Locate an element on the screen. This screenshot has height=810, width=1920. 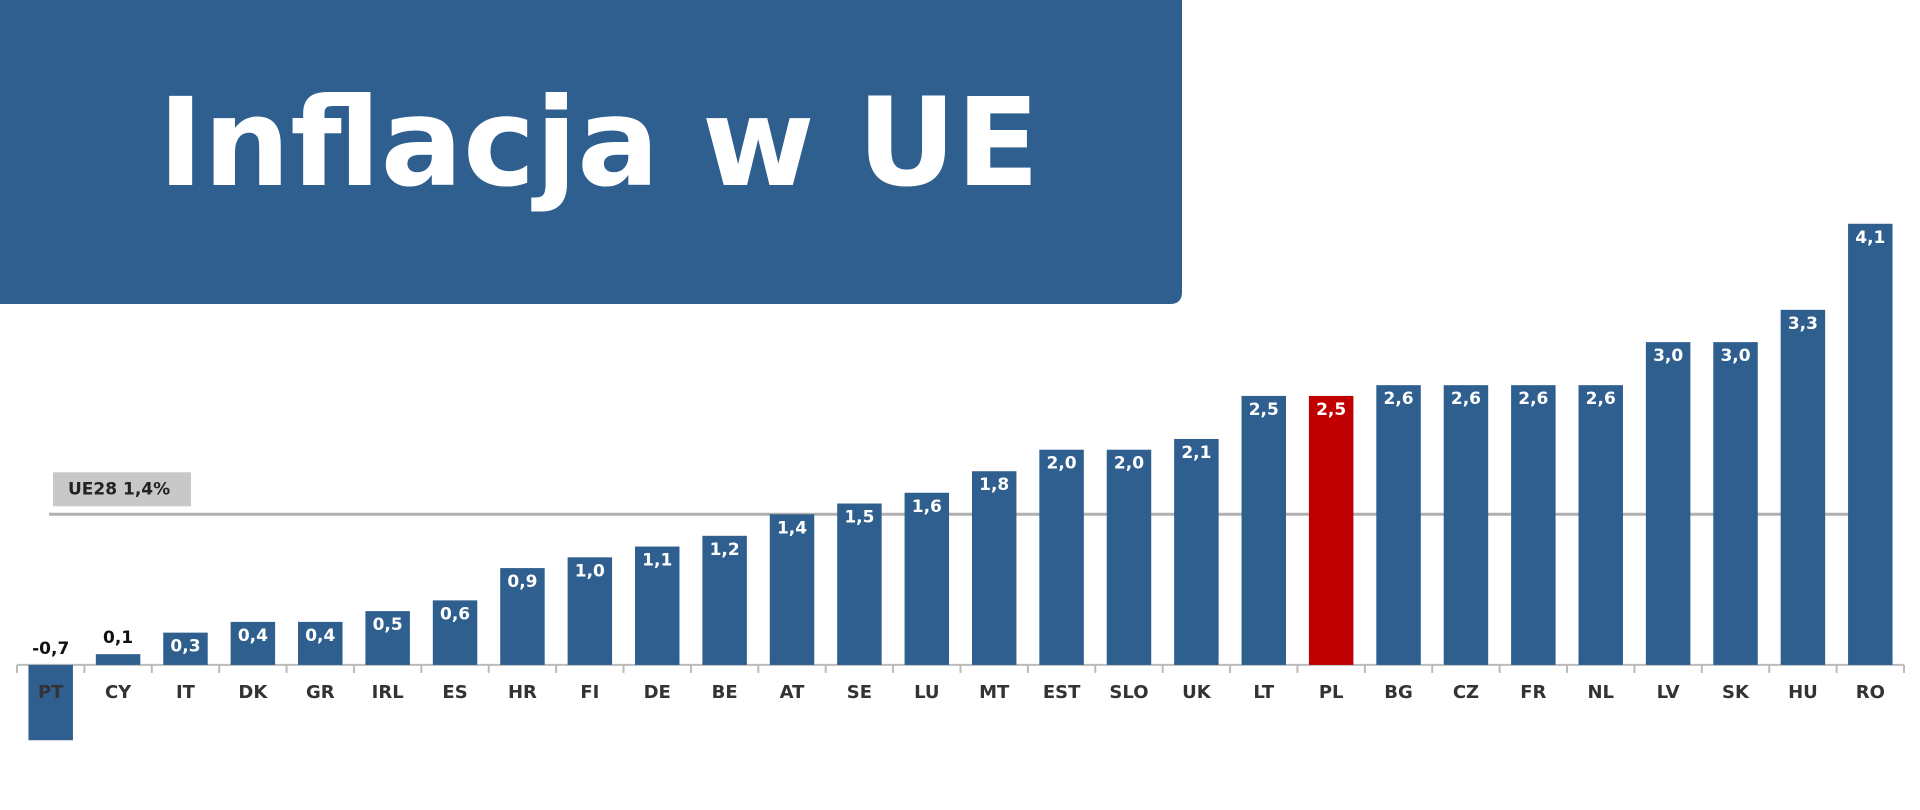
x-tick-label: CY is located at coordinates (118, 692).